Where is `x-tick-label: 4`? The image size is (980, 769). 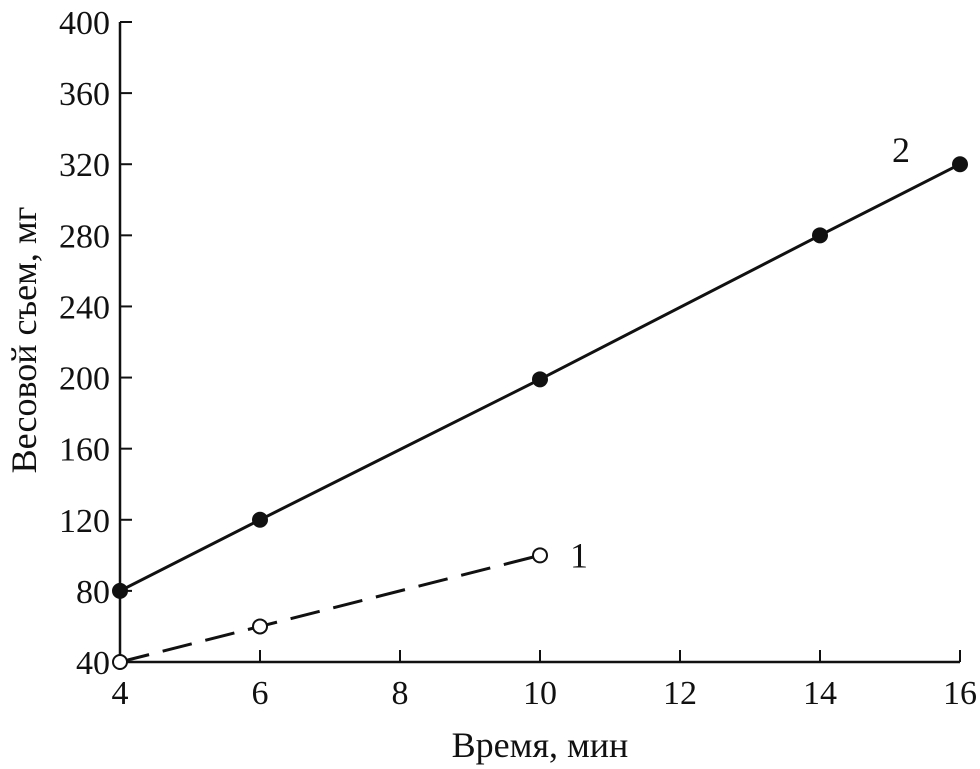 x-tick-label: 4 is located at coordinates (120, 693).